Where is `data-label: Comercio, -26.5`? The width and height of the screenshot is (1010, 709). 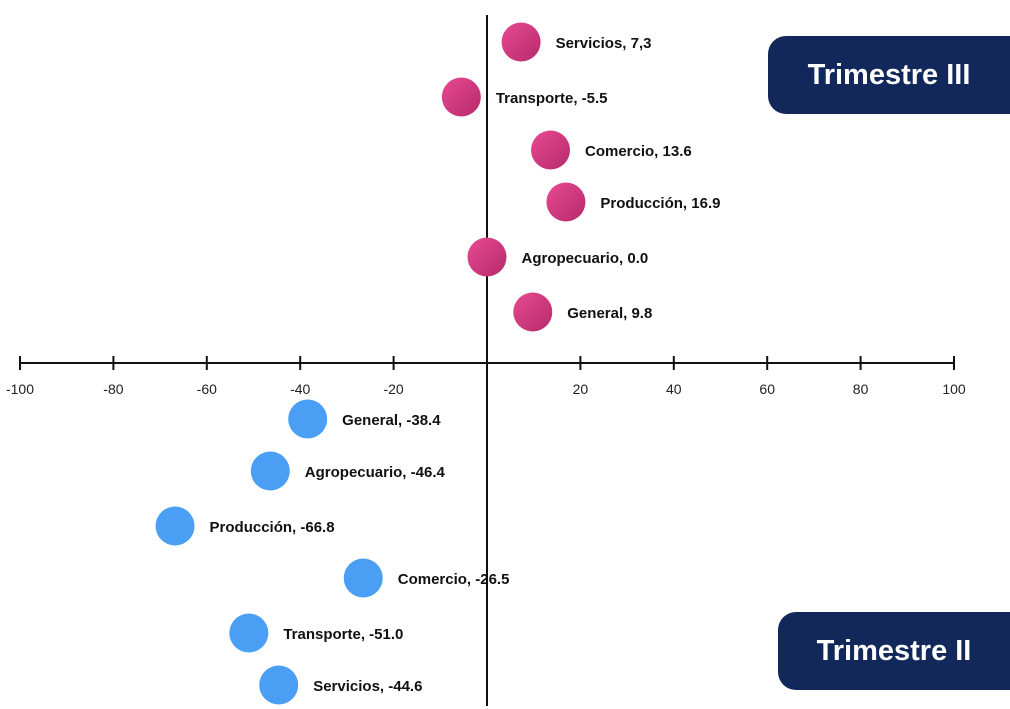
data-label: Comercio, -26.5 is located at coordinates (454, 579).